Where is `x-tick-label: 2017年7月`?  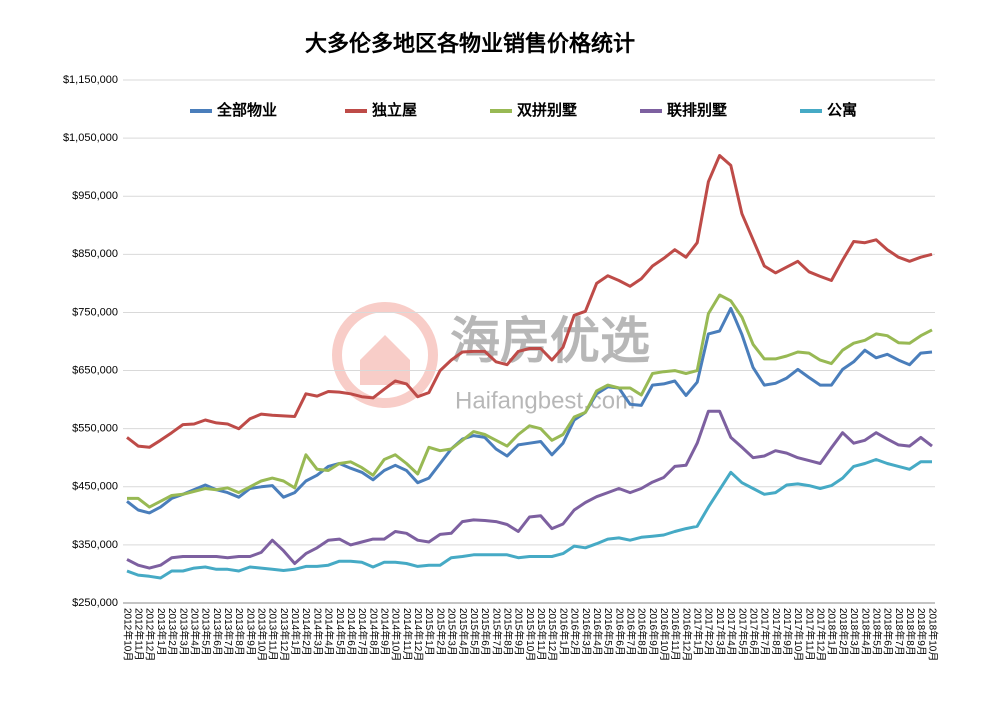
x-tick-label: 2017年7月 is located at coordinates (765, 632).